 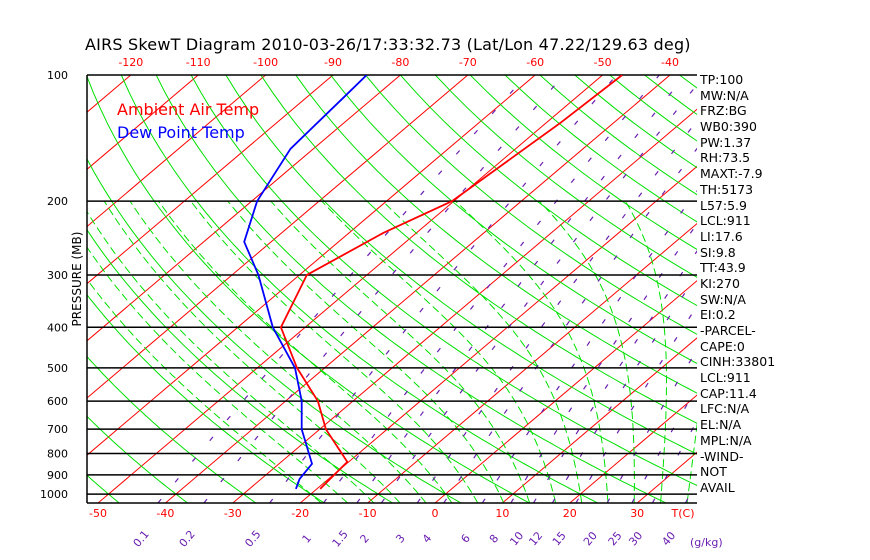 What do you see at coordinates (333, 62) in the screenshot?
I see `top-temp-tick-label: -90` at bounding box center [333, 62].